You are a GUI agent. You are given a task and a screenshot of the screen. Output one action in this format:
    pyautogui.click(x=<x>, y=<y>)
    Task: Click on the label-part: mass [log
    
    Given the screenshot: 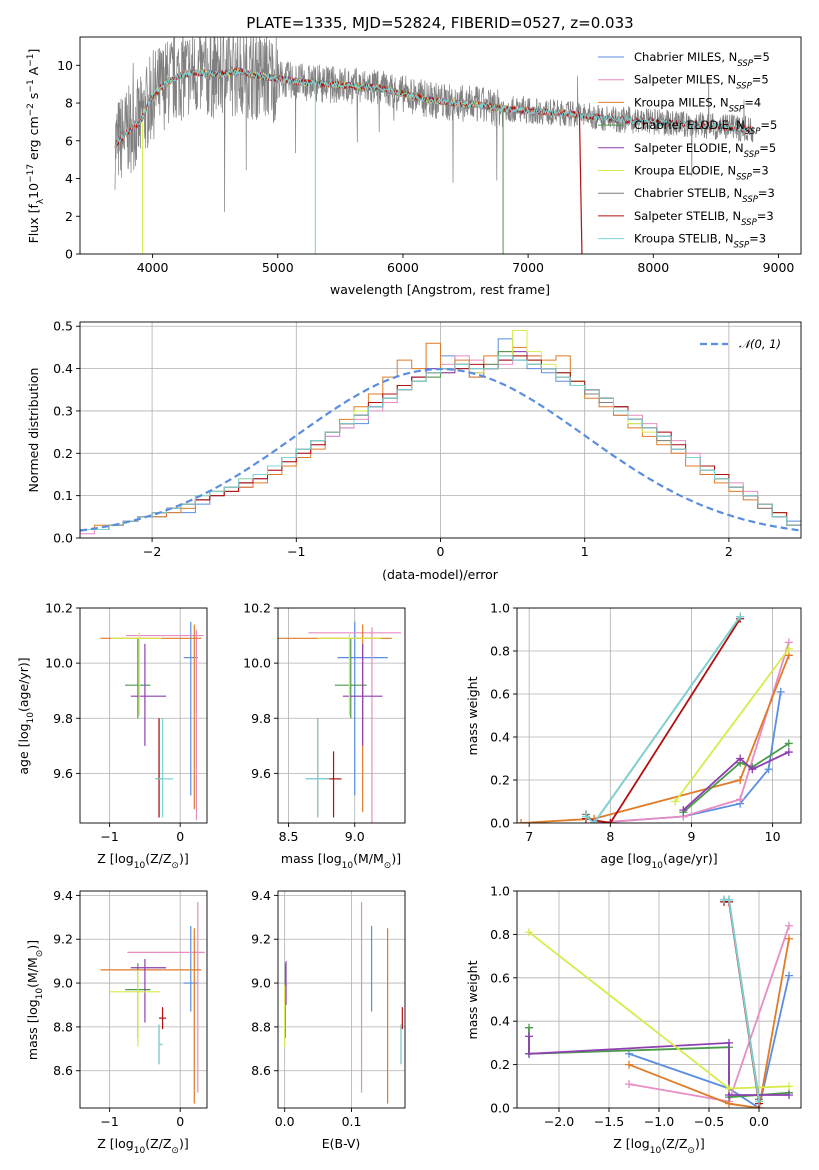 What is the action you would take?
    pyautogui.click(x=32, y=1029)
    